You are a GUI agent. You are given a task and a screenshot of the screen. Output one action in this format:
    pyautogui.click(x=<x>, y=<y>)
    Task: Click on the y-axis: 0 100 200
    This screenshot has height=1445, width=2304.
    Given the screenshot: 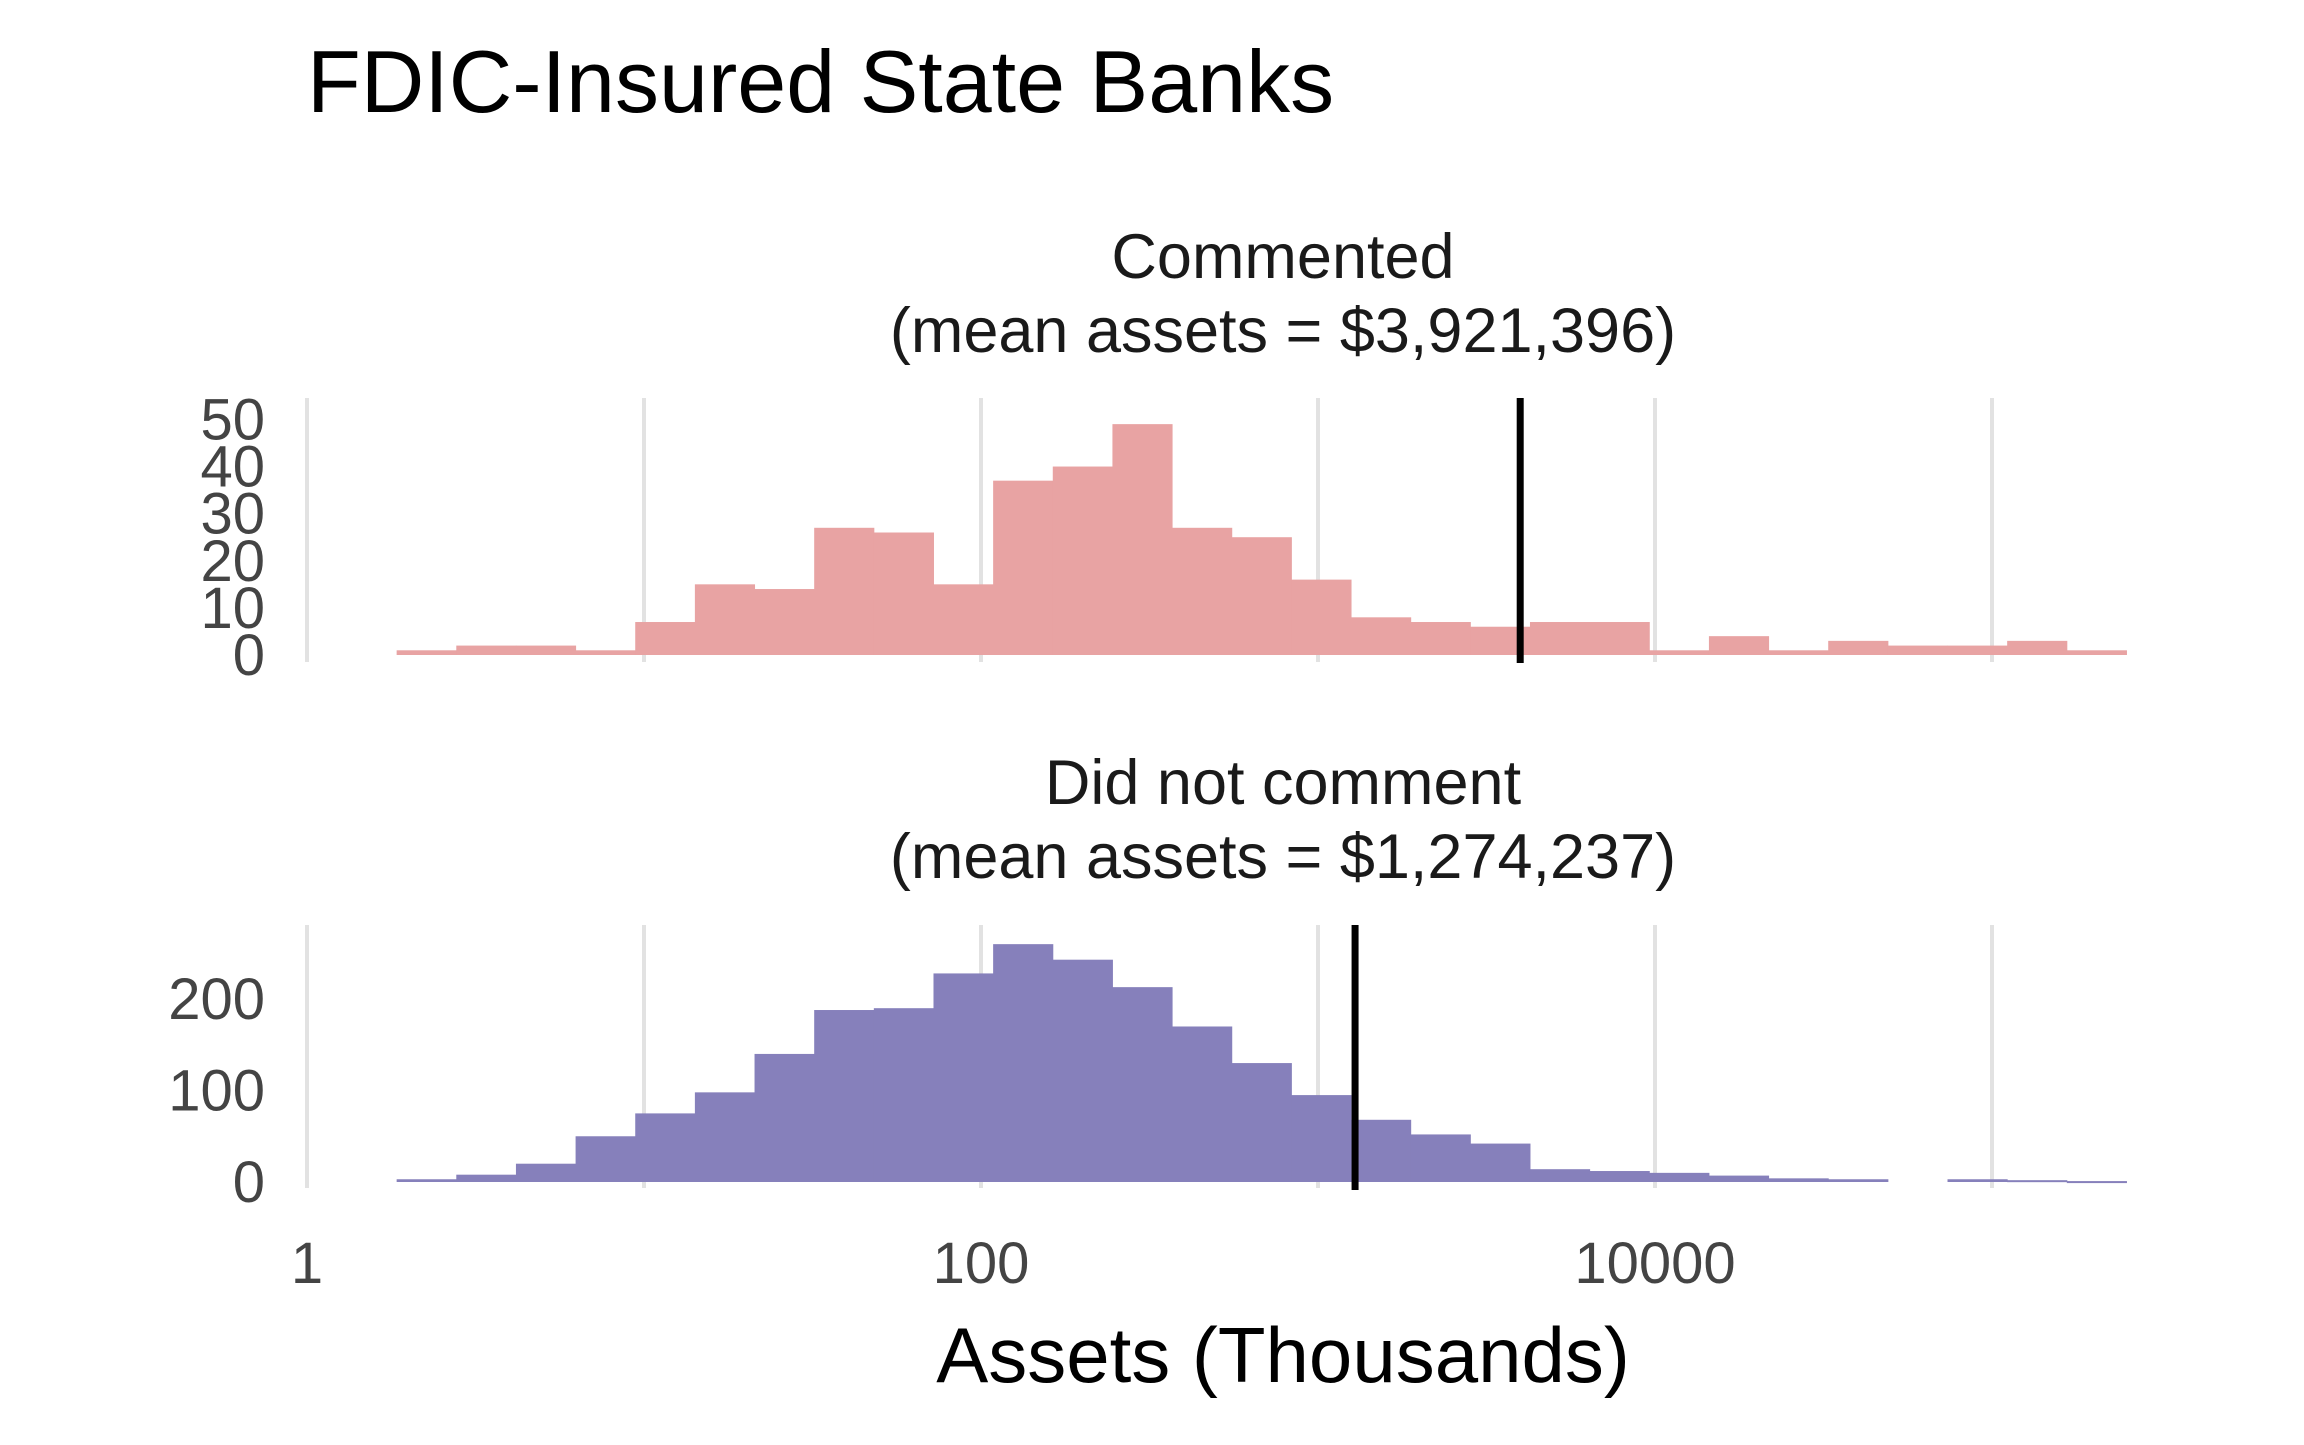 What is the action you would take?
    pyautogui.click(x=216, y=1091)
    